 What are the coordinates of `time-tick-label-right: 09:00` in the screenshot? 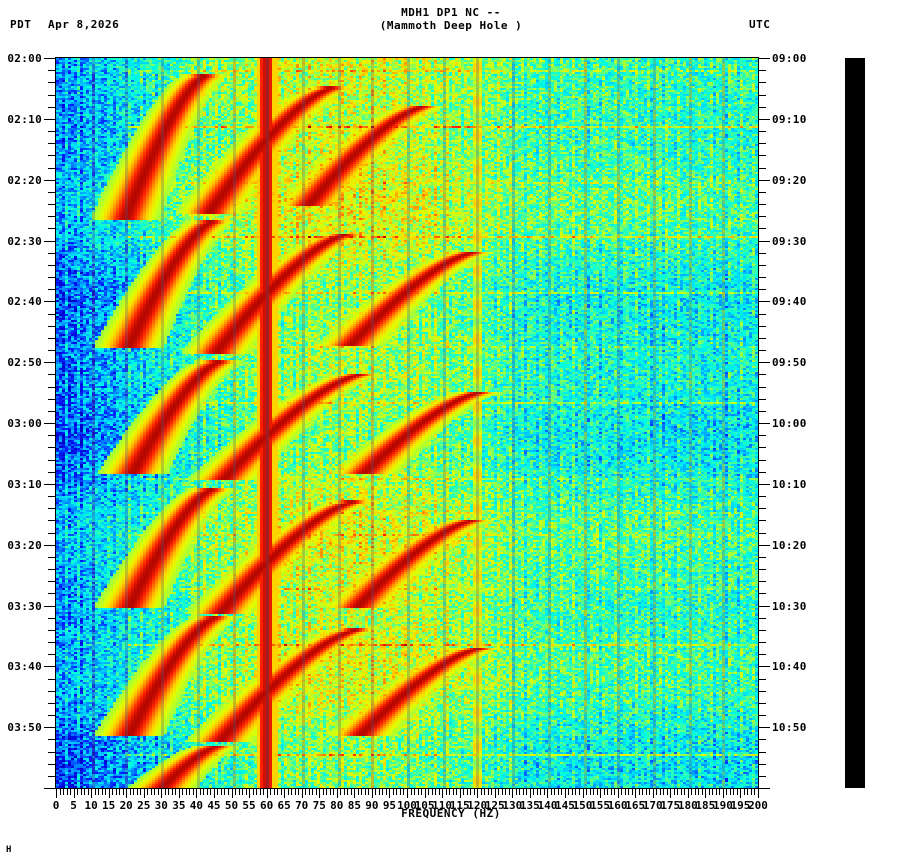 It's located at (789, 58).